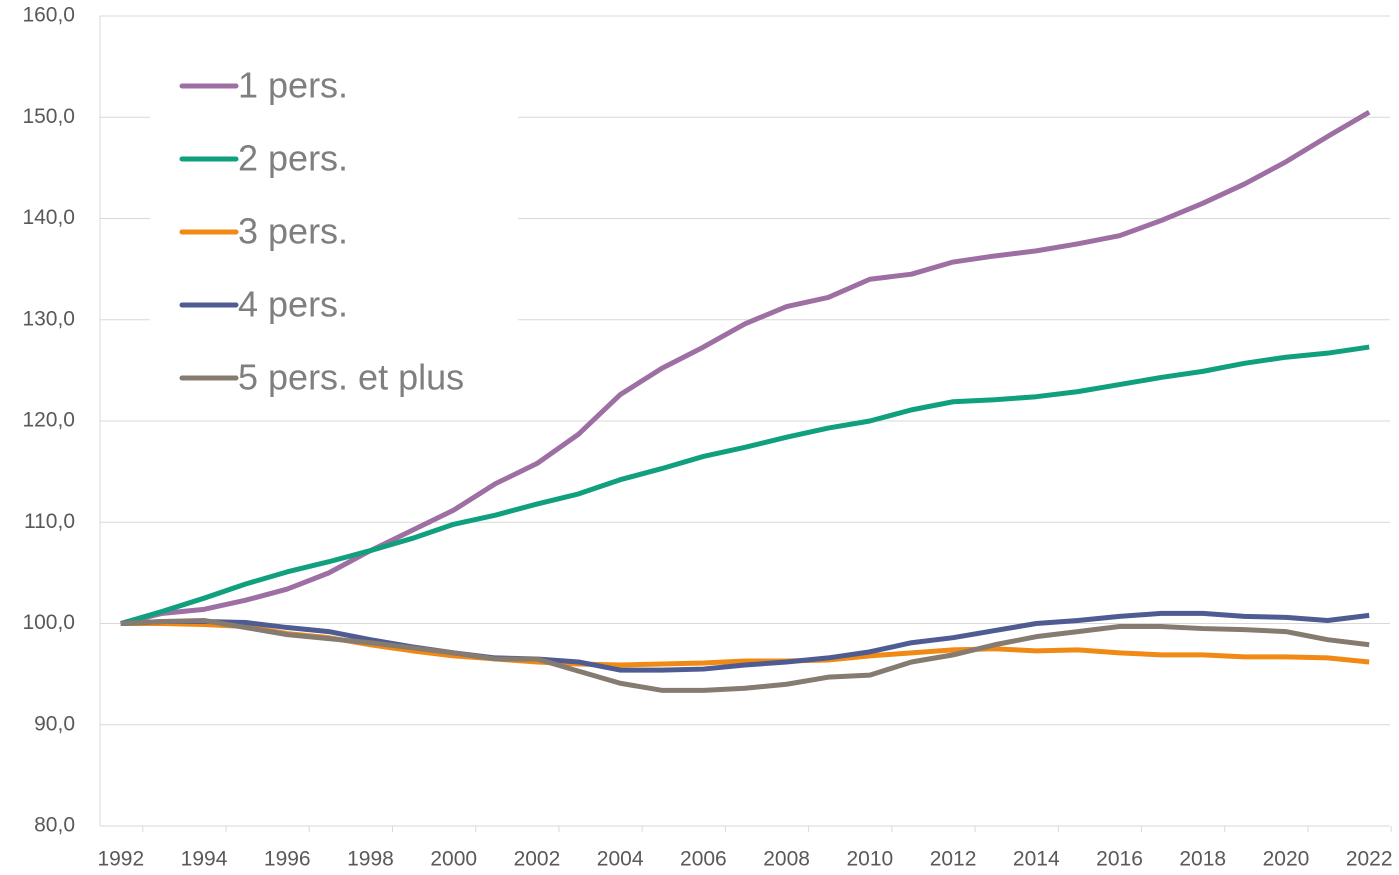  What do you see at coordinates (48, 116) in the screenshot?
I see `y-tick-label: 150,0` at bounding box center [48, 116].